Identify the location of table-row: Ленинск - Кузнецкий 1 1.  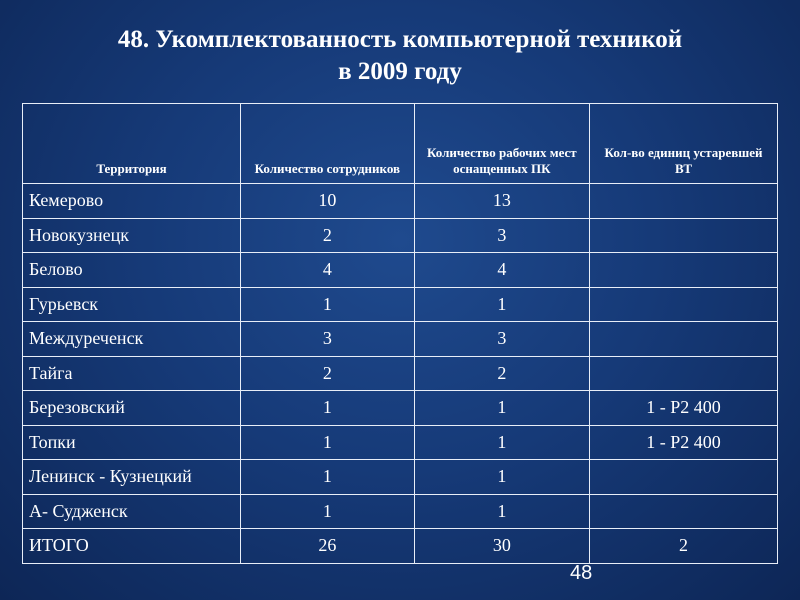
(399, 477).